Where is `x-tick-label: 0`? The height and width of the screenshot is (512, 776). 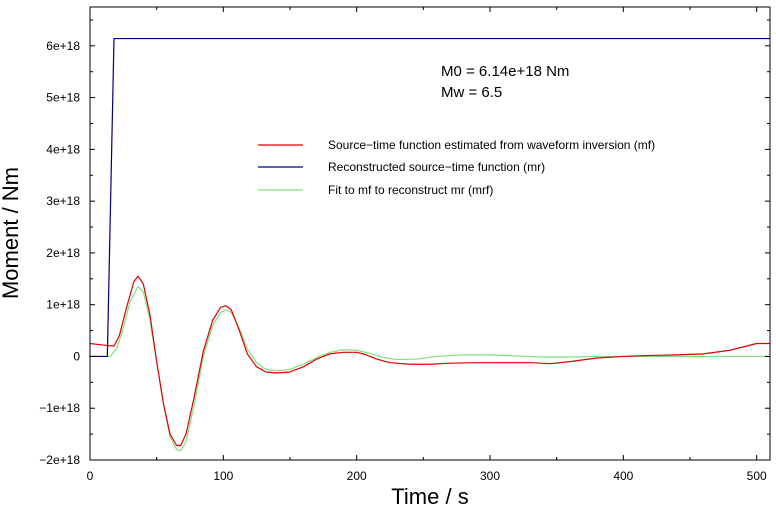 x-tick-label: 0 is located at coordinates (90, 476).